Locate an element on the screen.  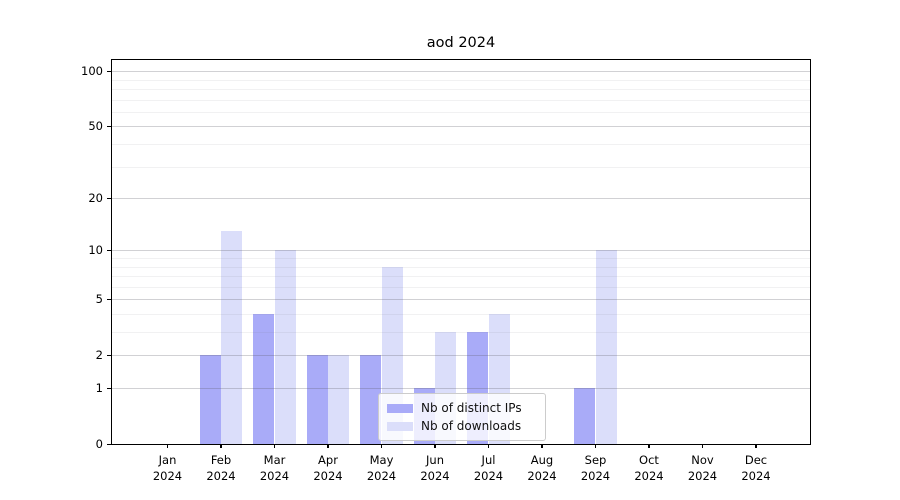
legend-label: Nb of distinct IPs is located at coordinates (471, 408).